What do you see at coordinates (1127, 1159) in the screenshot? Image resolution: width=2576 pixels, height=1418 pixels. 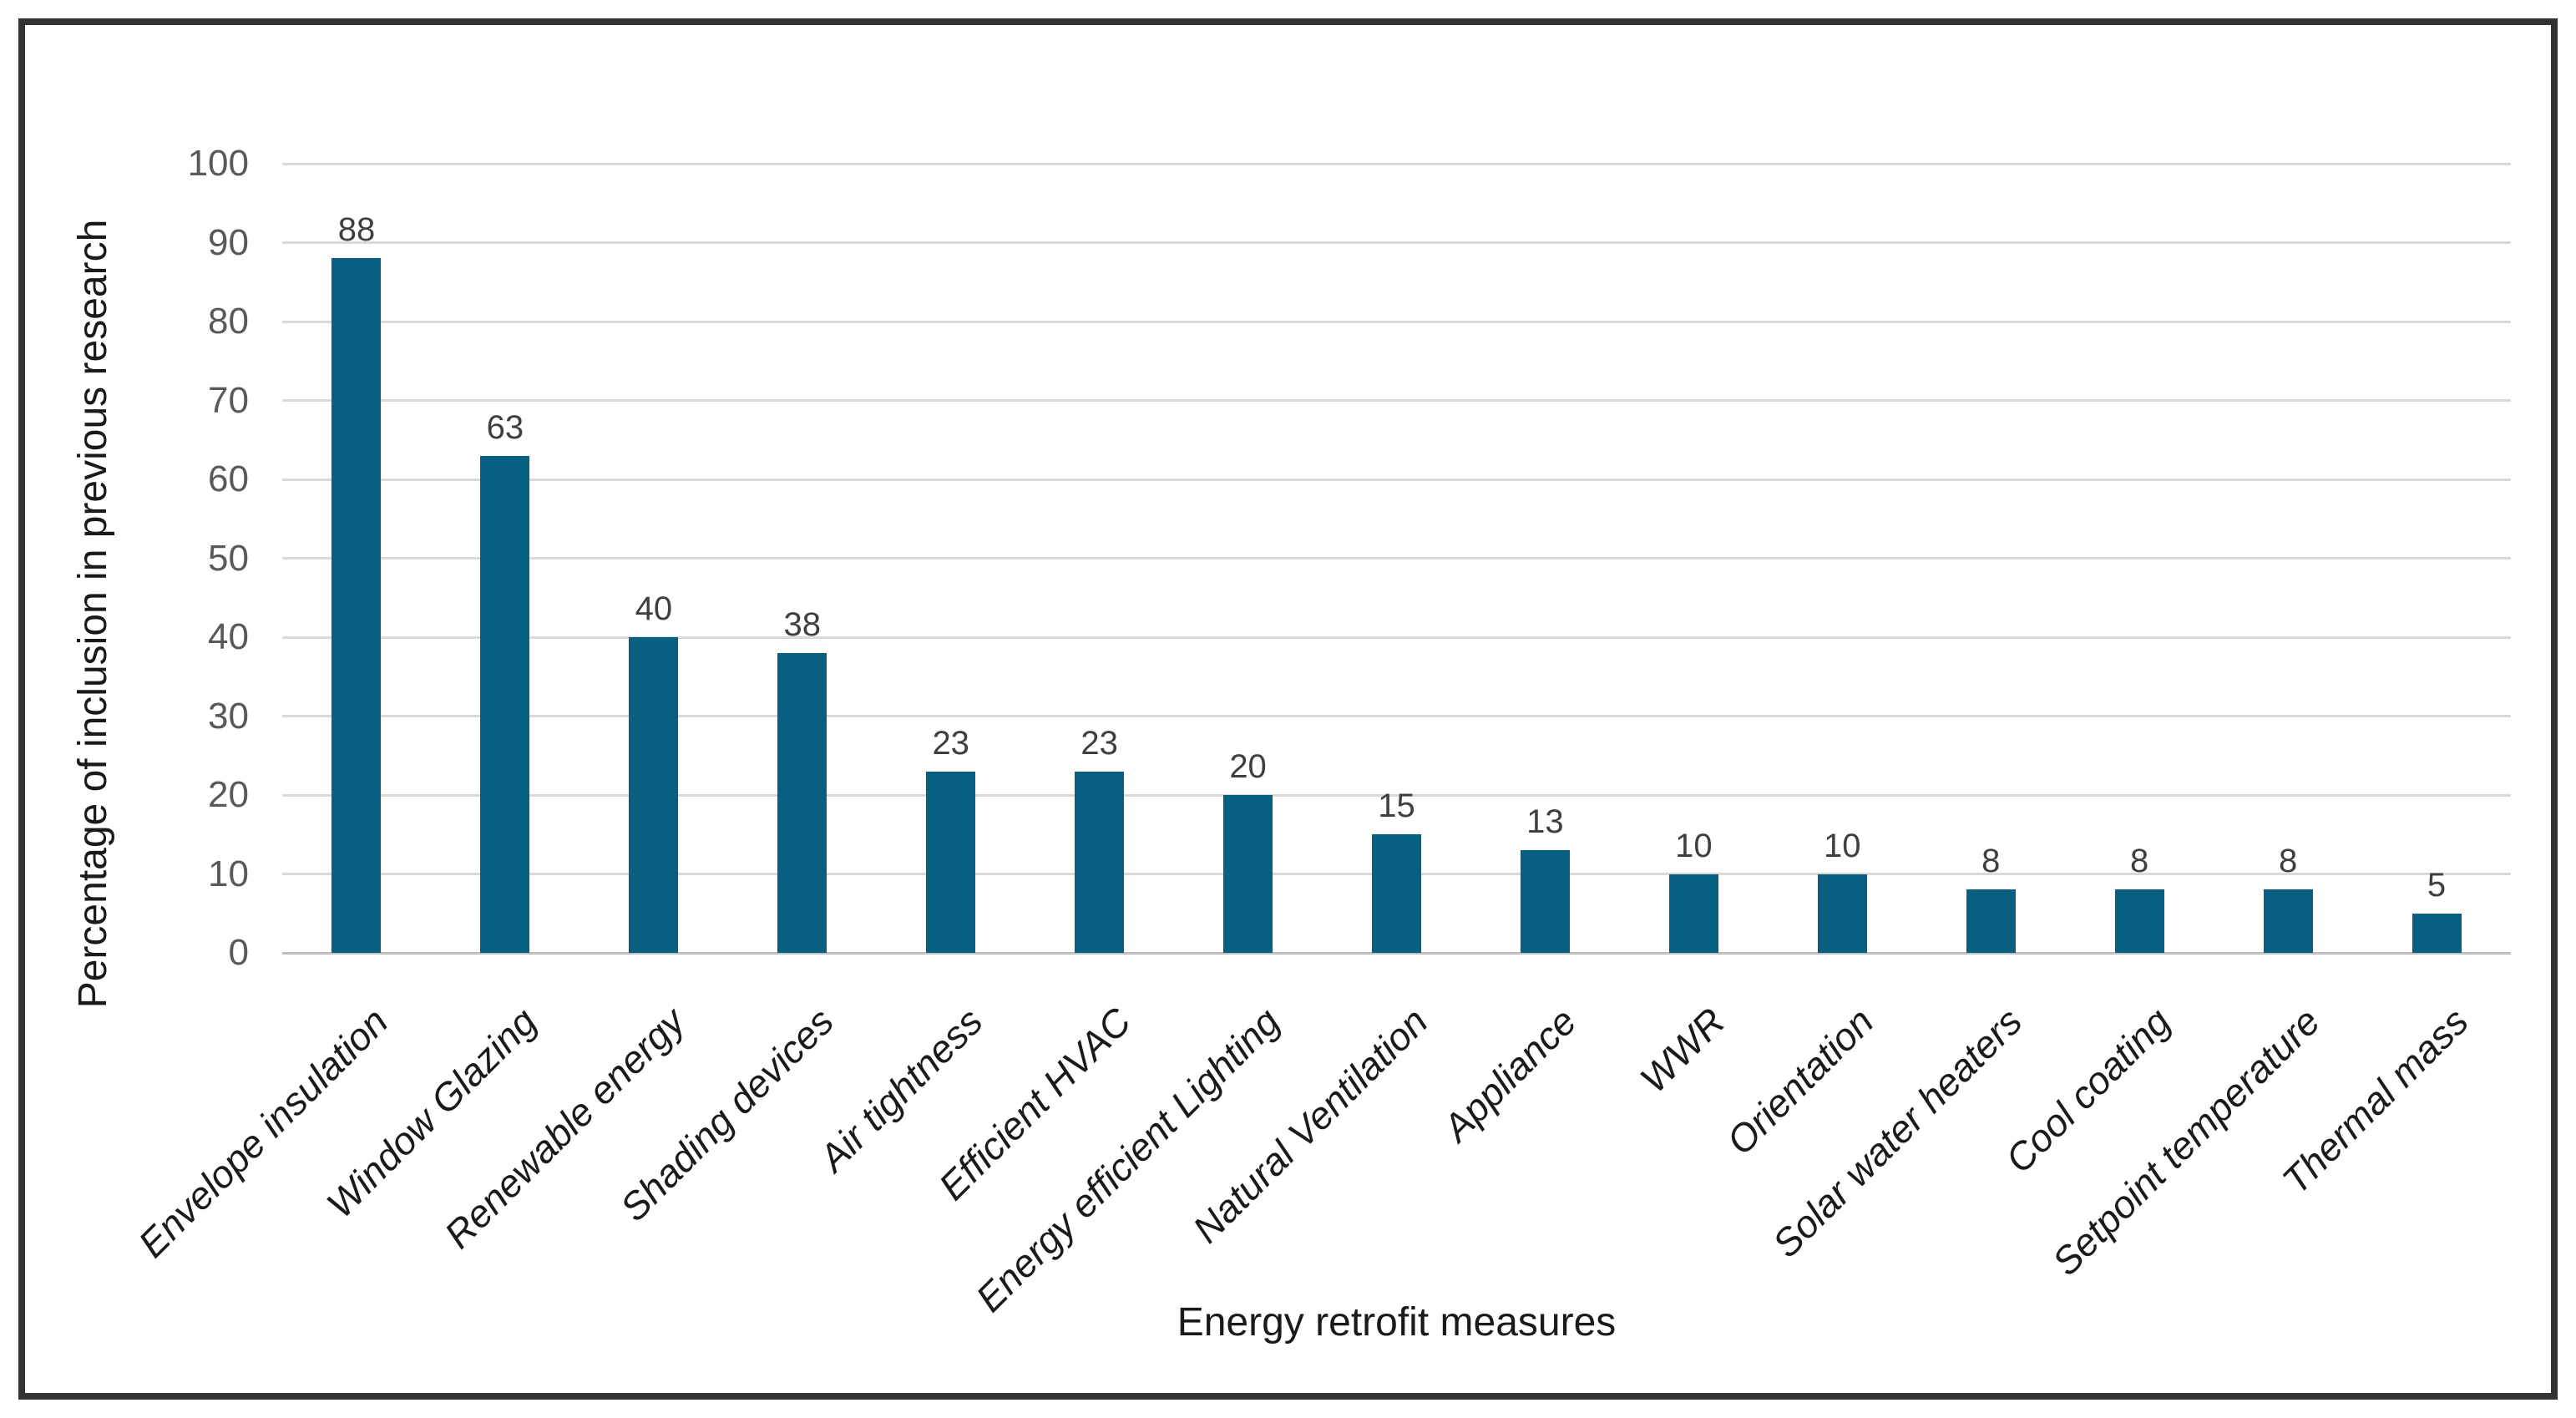 I see `x-category-label: Energy efficient Lighting` at bounding box center [1127, 1159].